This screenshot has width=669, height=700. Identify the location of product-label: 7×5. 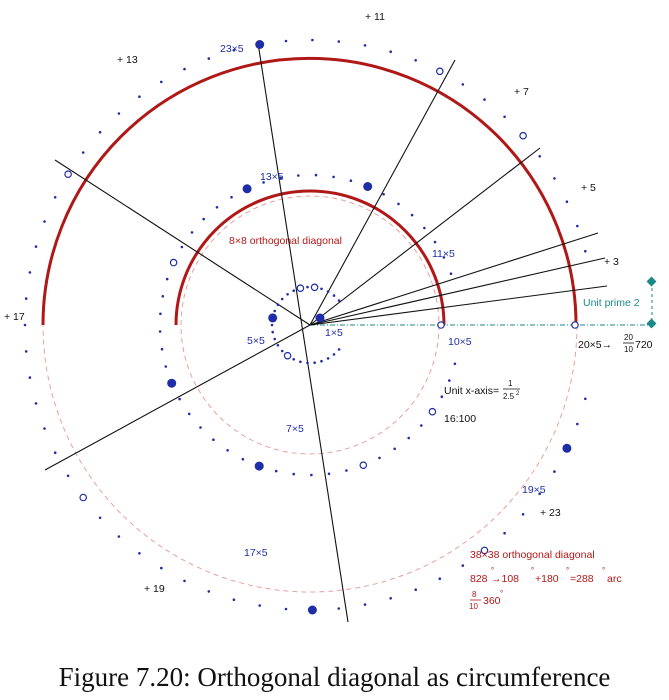
(295, 429).